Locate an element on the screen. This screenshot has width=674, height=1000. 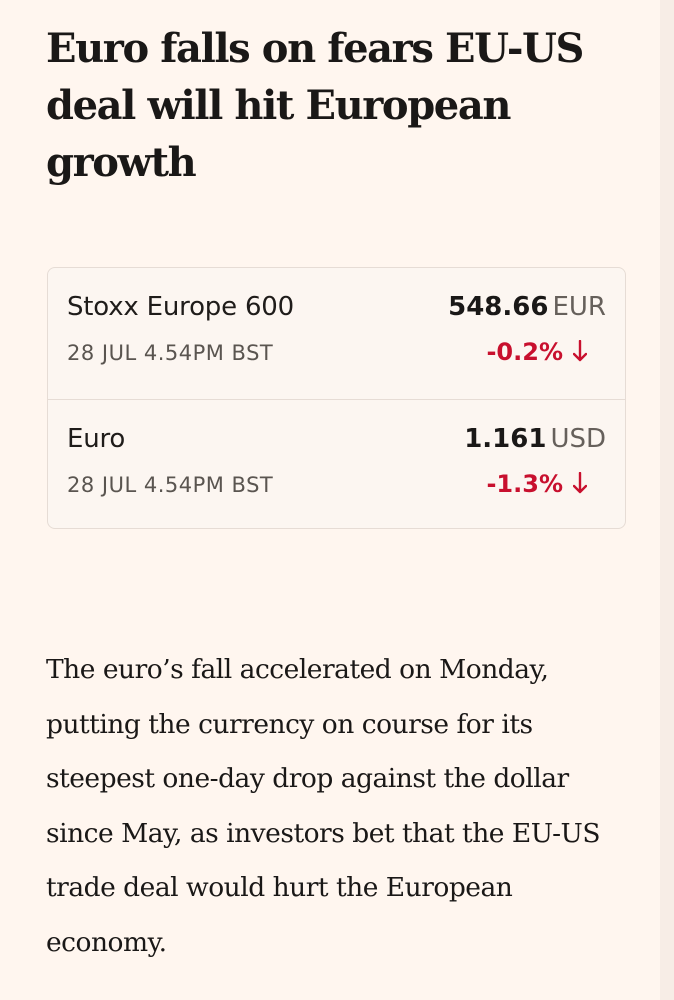
quote-currency: USD is located at coordinates (578, 439).